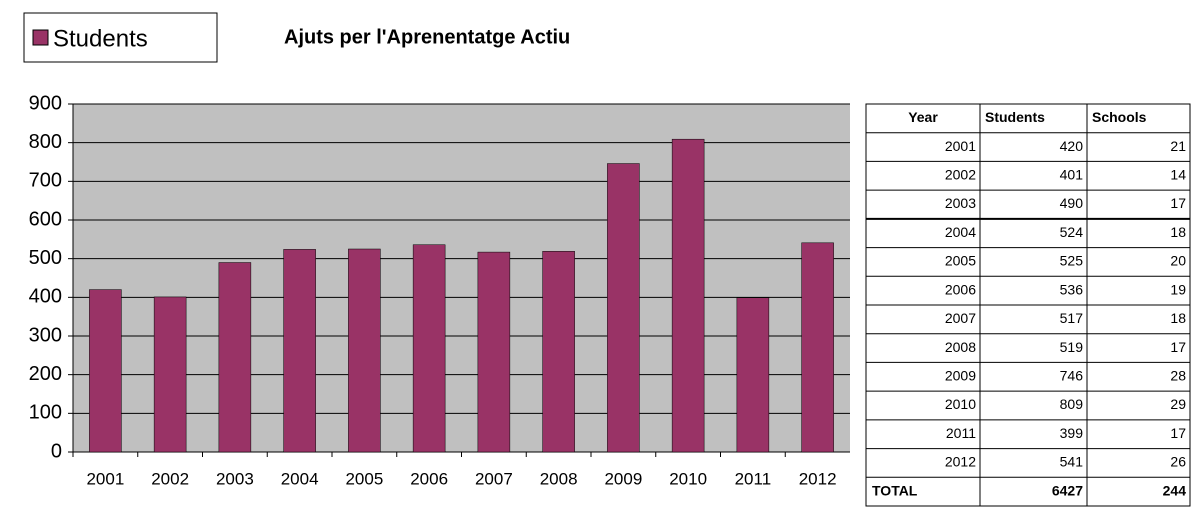 The height and width of the screenshot is (515, 1194). What do you see at coordinates (429, 478) in the screenshot?
I see `x-tick-label: 2006` at bounding box center [429, 478].